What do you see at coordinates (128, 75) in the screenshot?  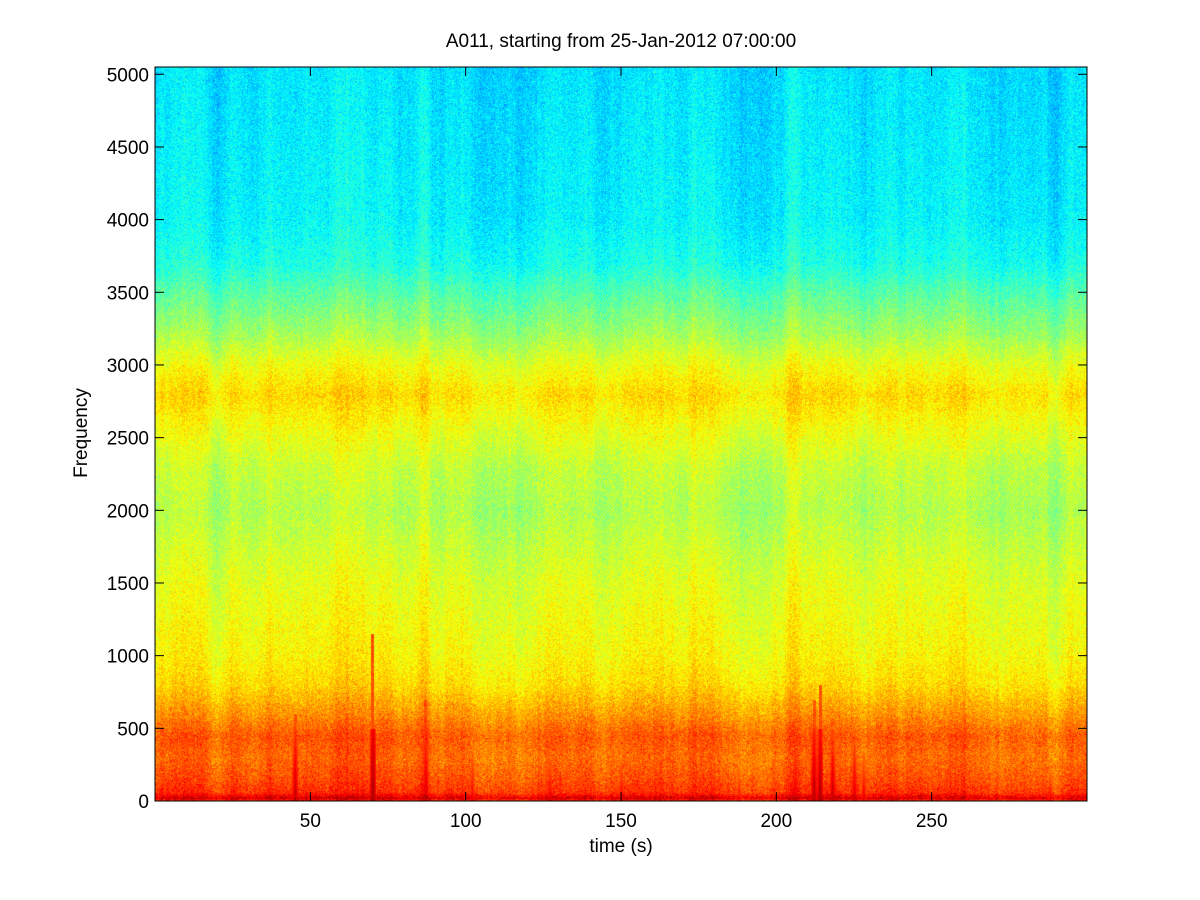 I see `y-tick-label: 5000` at bounding box center [128, 75].